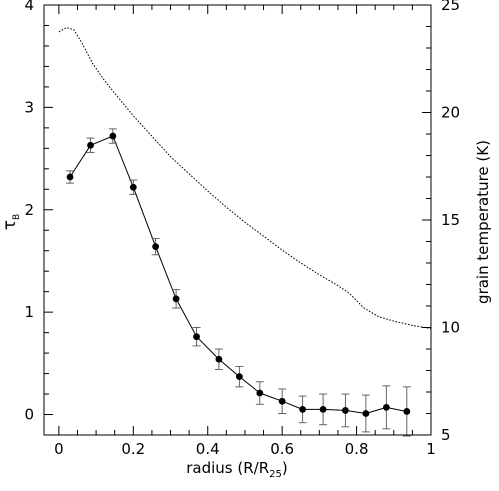  I want to click on y-left-axis-title-sub: B, so click(17, 217).